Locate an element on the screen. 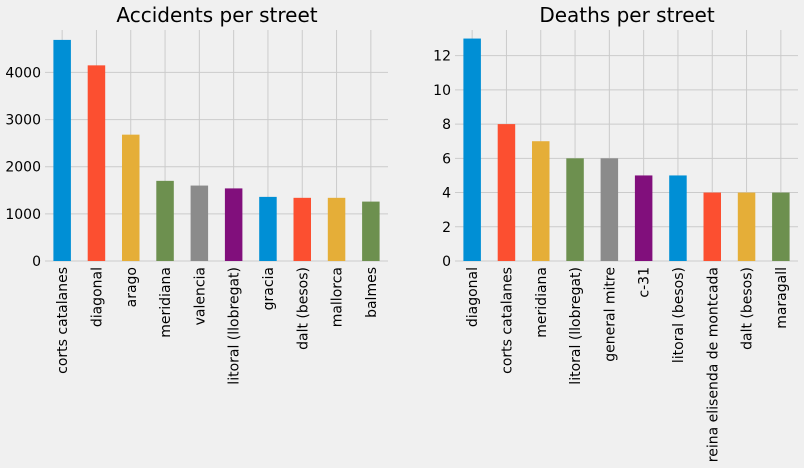  deaths-x-tick-label: corts catalanes is located at coordinates (507, 320).